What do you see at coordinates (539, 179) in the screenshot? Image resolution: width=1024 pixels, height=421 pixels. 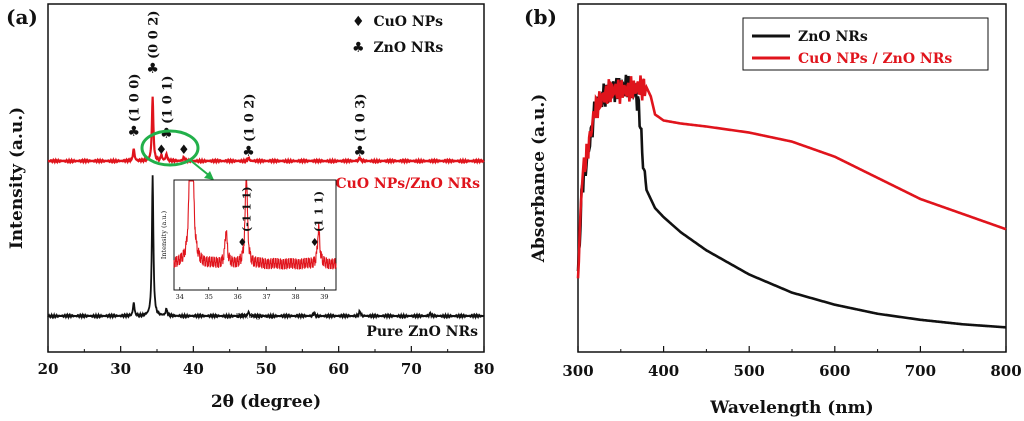 I see `plot-b-ylabel: Absorbance (a.u.)` at bounding box center [539, 179].